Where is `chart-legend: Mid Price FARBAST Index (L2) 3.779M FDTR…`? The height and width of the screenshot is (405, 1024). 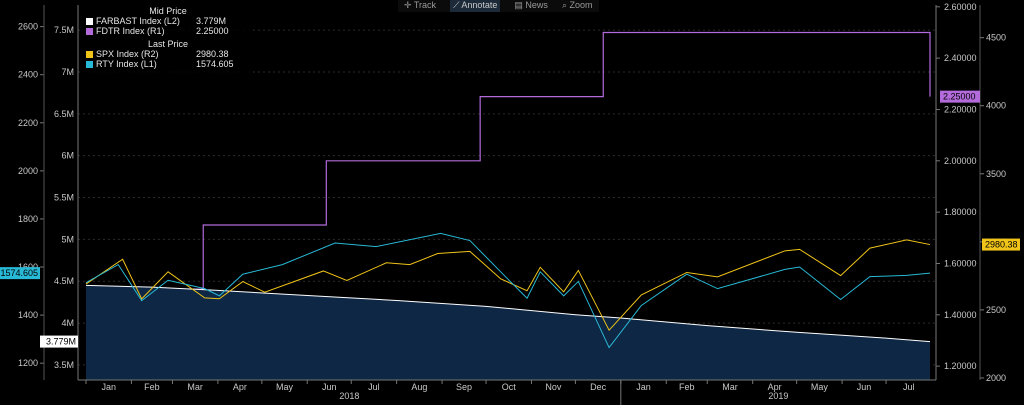
chart-legend: Mid Price FARBAST Index (L2) 3.779M FDTR… is located at coordinates (168, 40).